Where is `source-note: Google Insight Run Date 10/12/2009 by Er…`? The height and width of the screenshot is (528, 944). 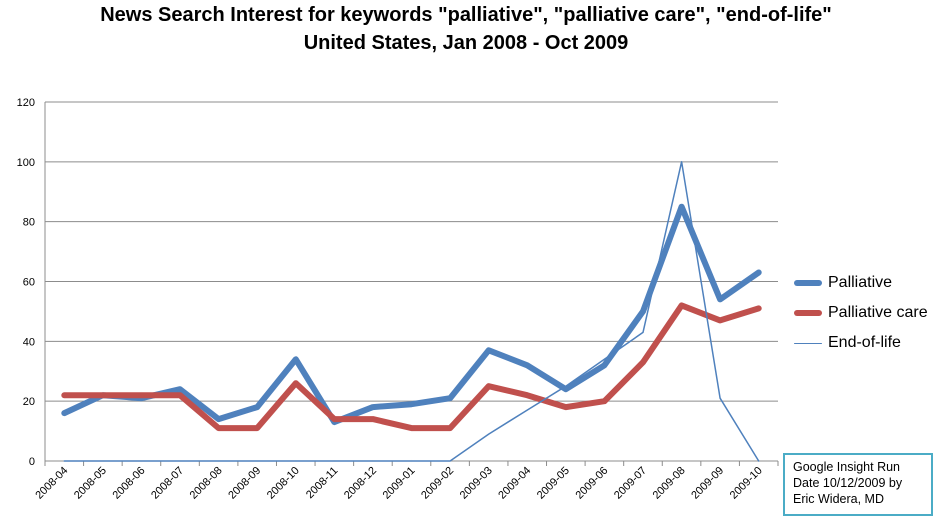 source-note: Google Insight Run Date 10/12/2009 by Er… is located at coordinates (858, 484).